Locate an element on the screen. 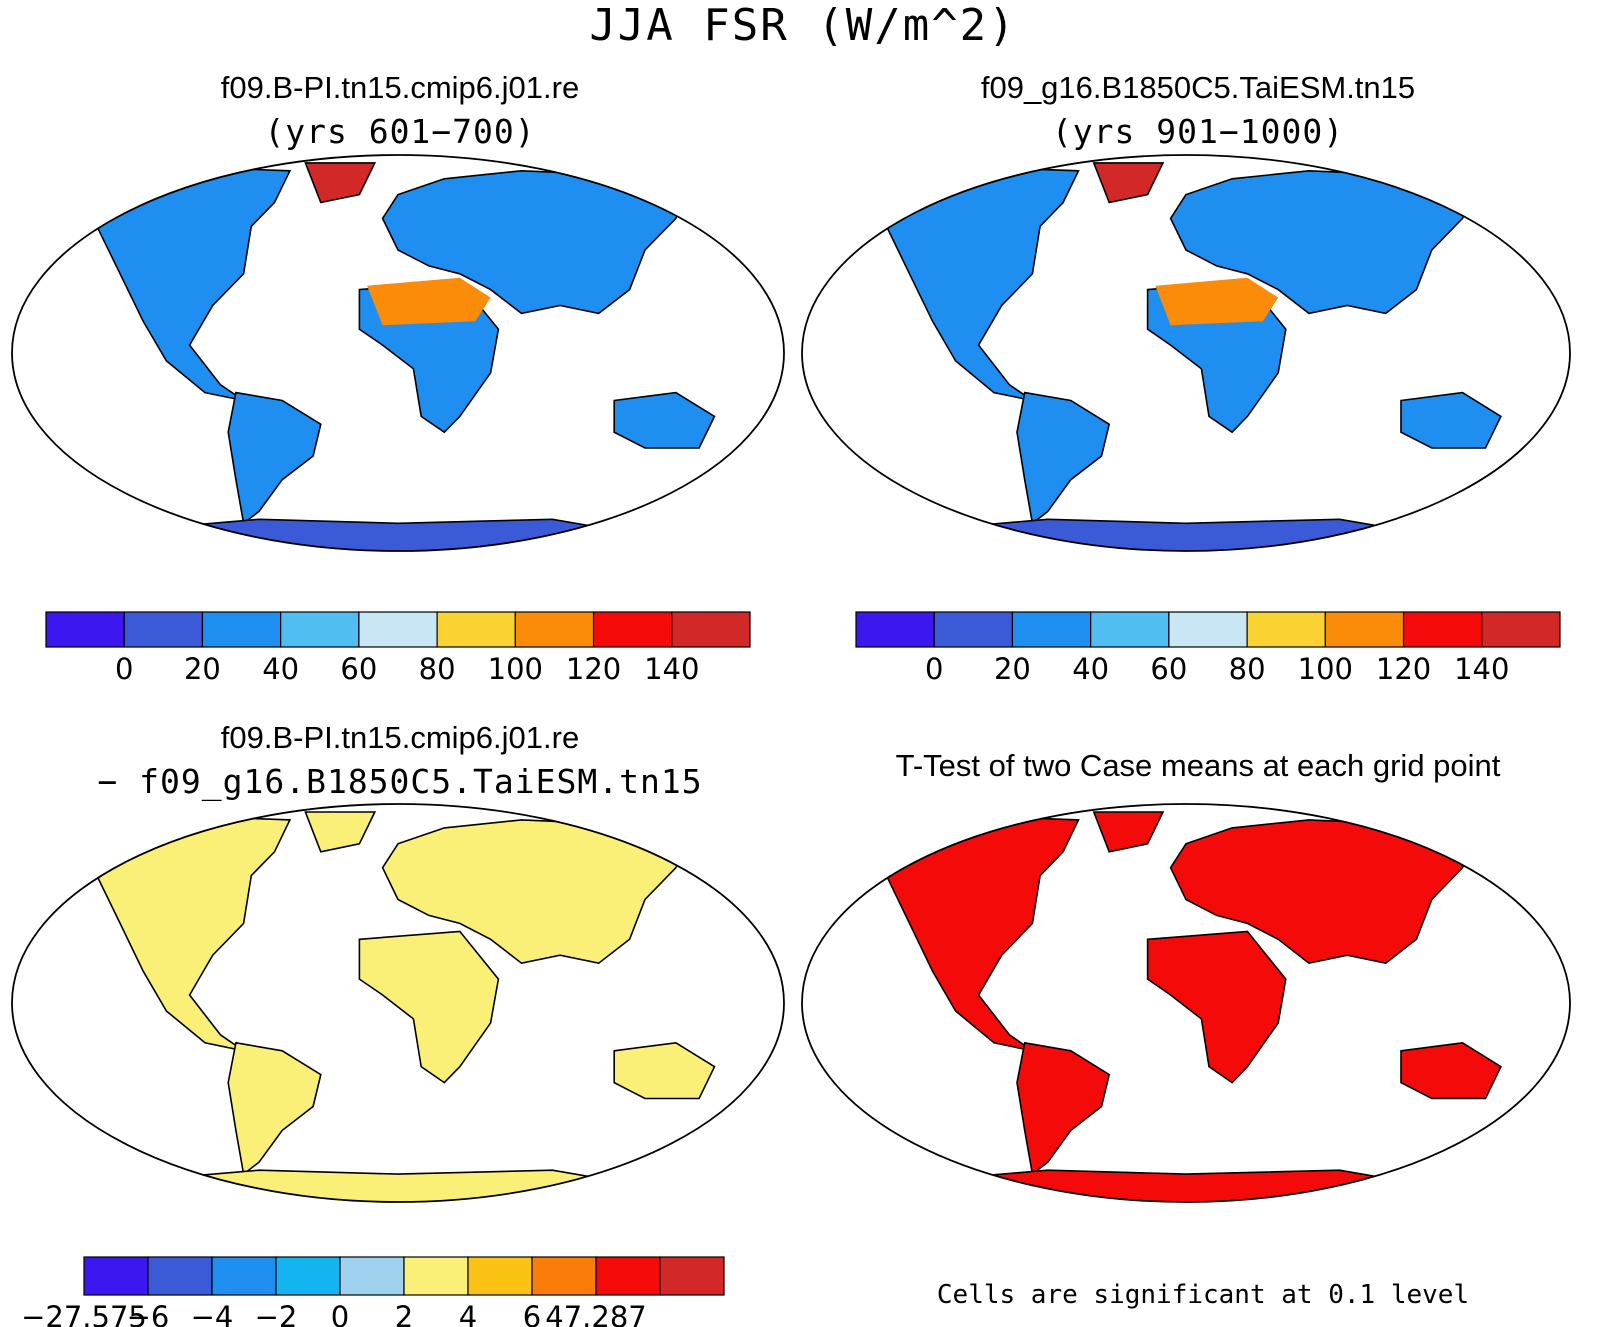 The height and width of the screenshot is (1327, 1606). colorbar-tr-label-6: 120 is located at coordinates (1403, 669).